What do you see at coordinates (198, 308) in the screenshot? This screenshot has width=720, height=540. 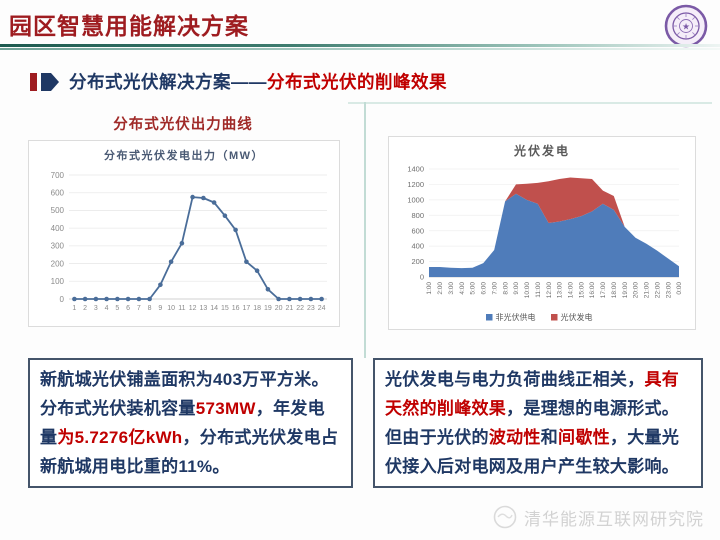 I see `x-axis: 1 2 3 4 5 6 7 8 9 10 11 12 13 14 15 16 17 18 19 20 21 22 23 24` at bounding box center [198, 308].